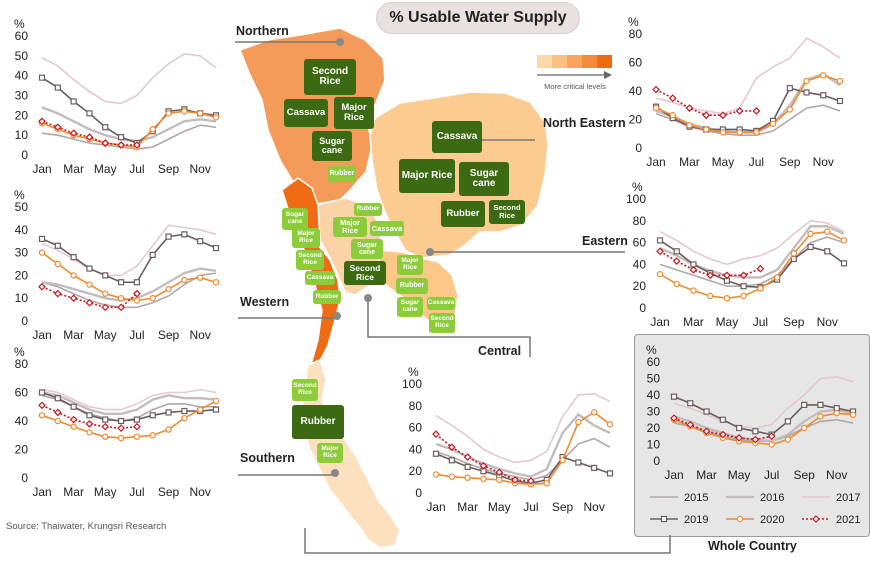 The image size is (870, 569). Describe the element at coordinates (387, 228) in the screenshot. I see `crop-c-cassava: Cassava` at that location.